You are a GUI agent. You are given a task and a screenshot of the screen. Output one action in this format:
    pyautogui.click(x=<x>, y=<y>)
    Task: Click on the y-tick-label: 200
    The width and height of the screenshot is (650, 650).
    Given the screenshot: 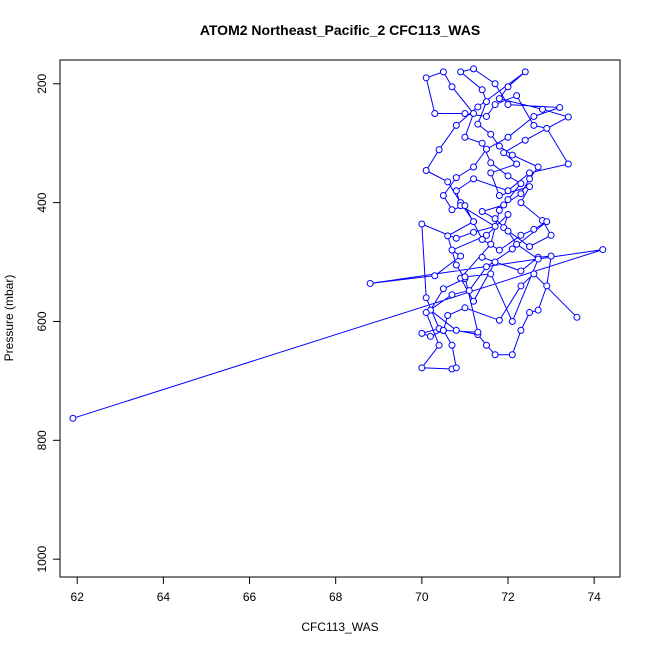 What is the action you would take?
    pyautogui.click(x=42, y=83)
    